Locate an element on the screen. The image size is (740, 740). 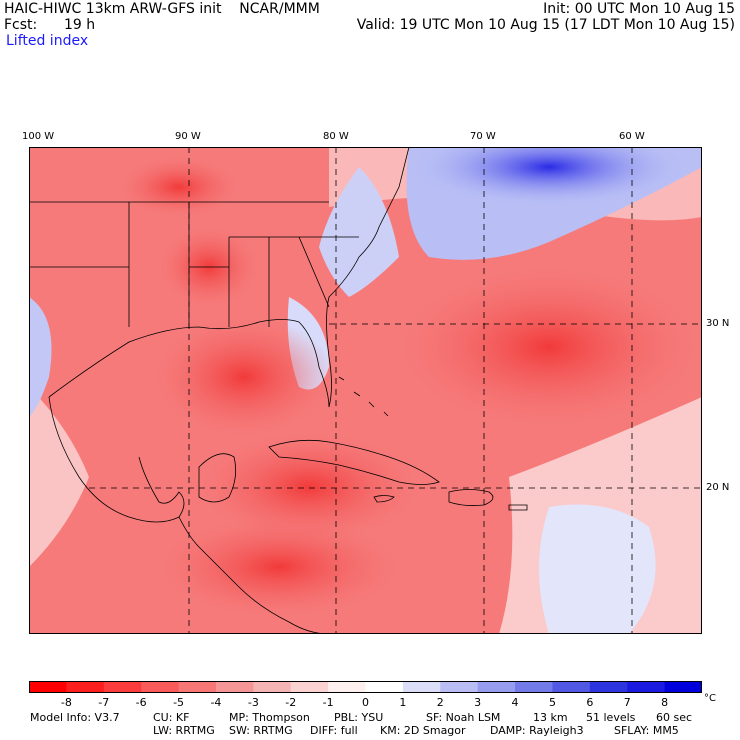
lon-tick-80w: 80 W is located at coordinates (336, 136).